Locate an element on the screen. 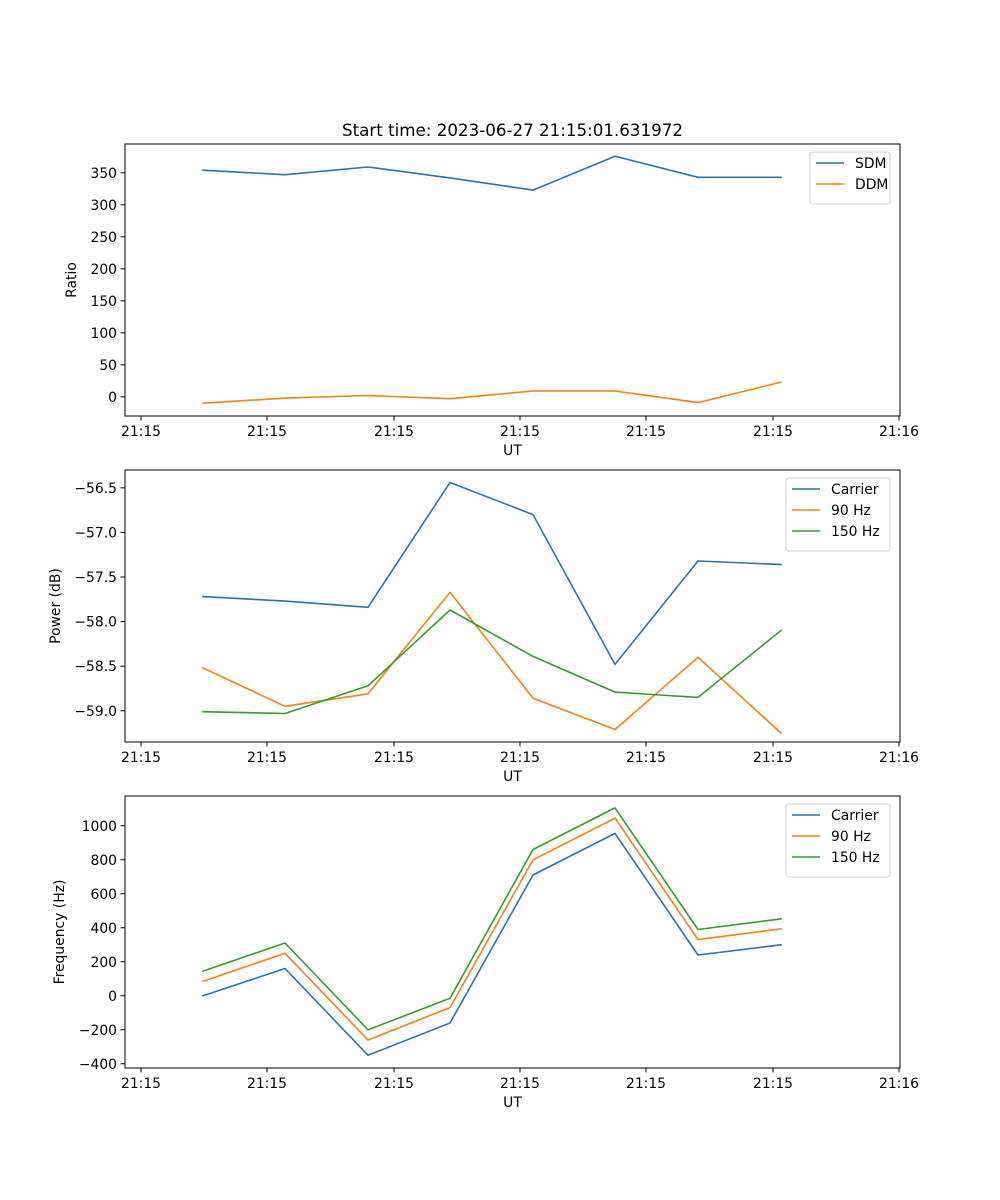  figure-title: Start time: 2023-06-27 21:15:01.631972 is located at coordinates (512, 130).